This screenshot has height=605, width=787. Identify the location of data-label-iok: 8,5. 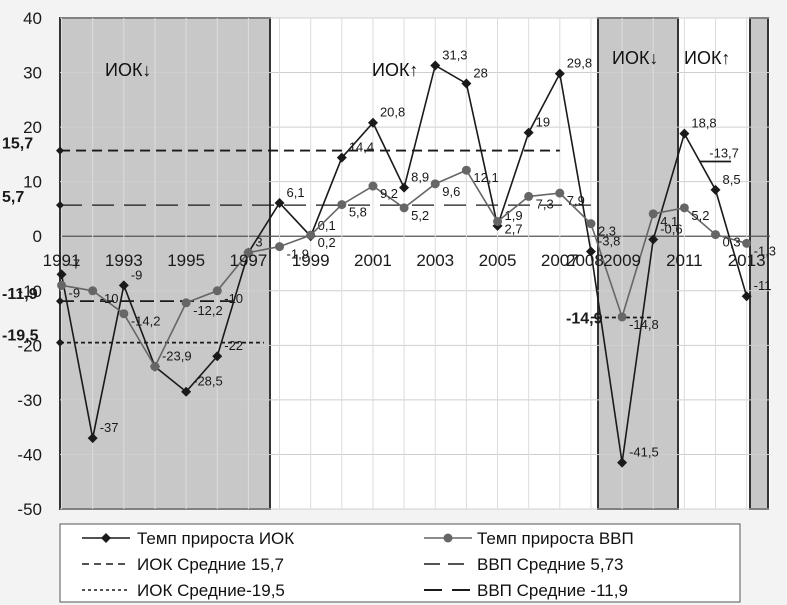
(732, 179).